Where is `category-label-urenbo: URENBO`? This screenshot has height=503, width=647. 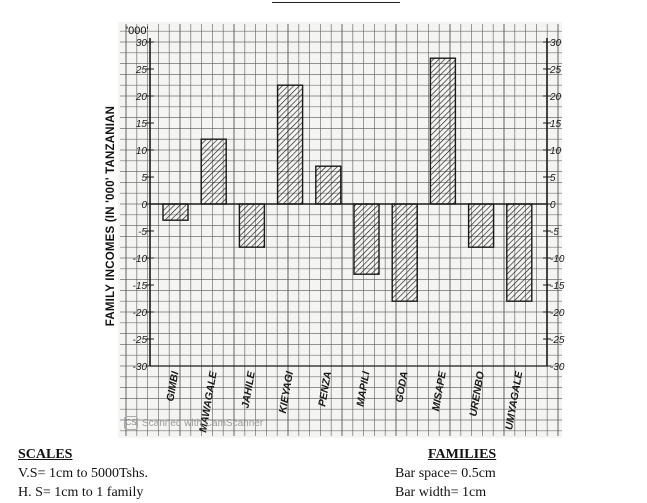 category-label-urenbo: URENBO is located at coordinates (477, 393).